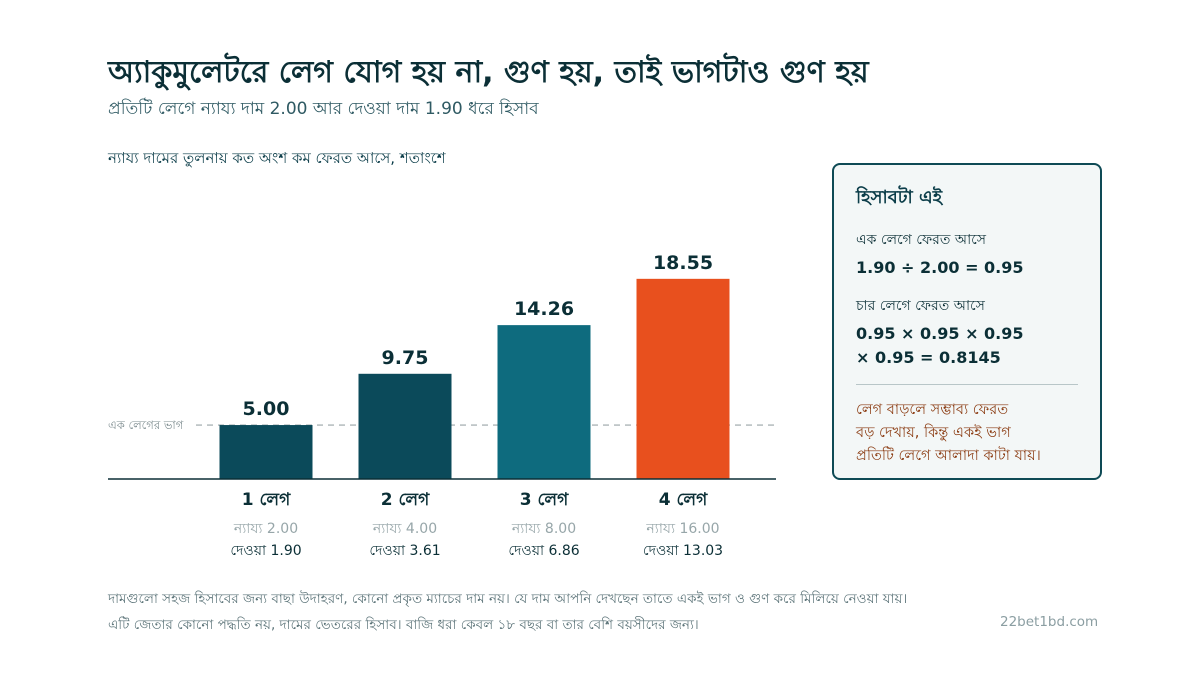 The width and height of the screenshot is (1200, 675). Describe the element at coordinates (967, 384) in the screenshot. I see `explanation-divider` at that location.